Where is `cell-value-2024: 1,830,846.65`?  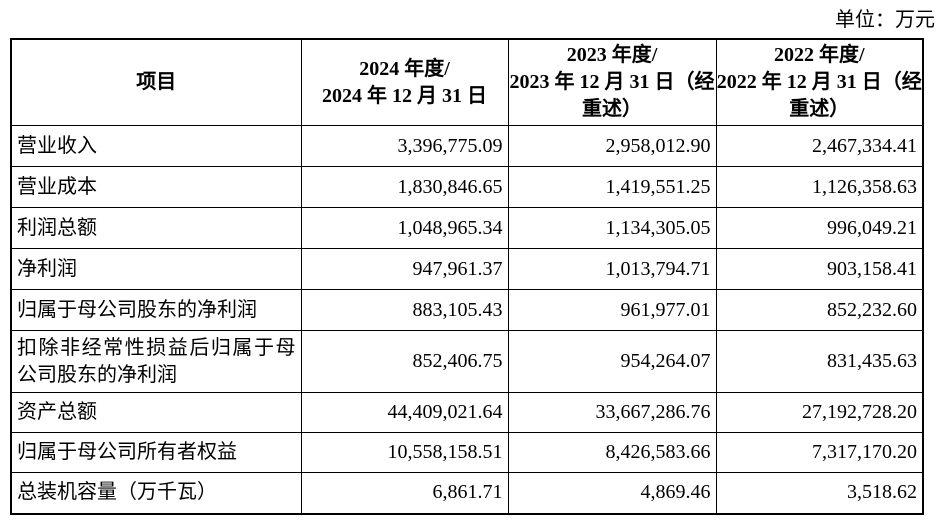
cell-value-2024: 1,830,846.65 is located at coordinates (404, 187).